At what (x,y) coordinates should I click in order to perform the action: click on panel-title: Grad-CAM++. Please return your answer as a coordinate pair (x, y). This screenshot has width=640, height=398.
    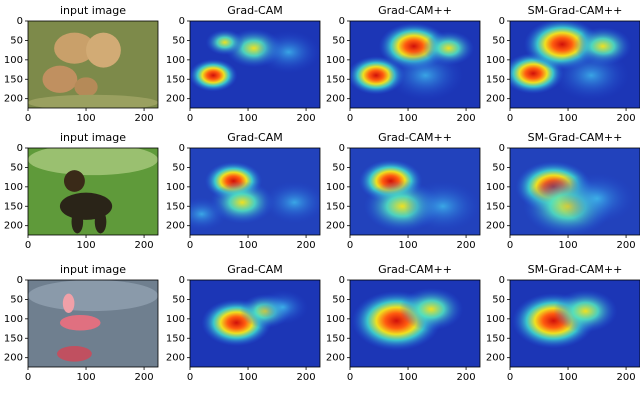
    Looking at the image, I should click on (415, 10).